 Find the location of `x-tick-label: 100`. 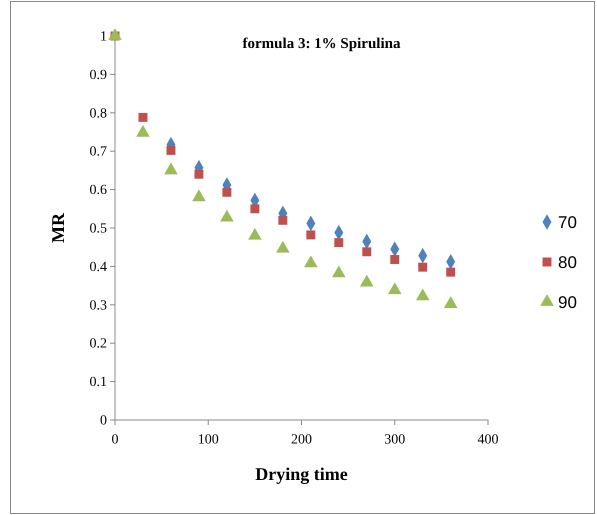

x-tick-label: 100 is located at coordinates (208, 440).